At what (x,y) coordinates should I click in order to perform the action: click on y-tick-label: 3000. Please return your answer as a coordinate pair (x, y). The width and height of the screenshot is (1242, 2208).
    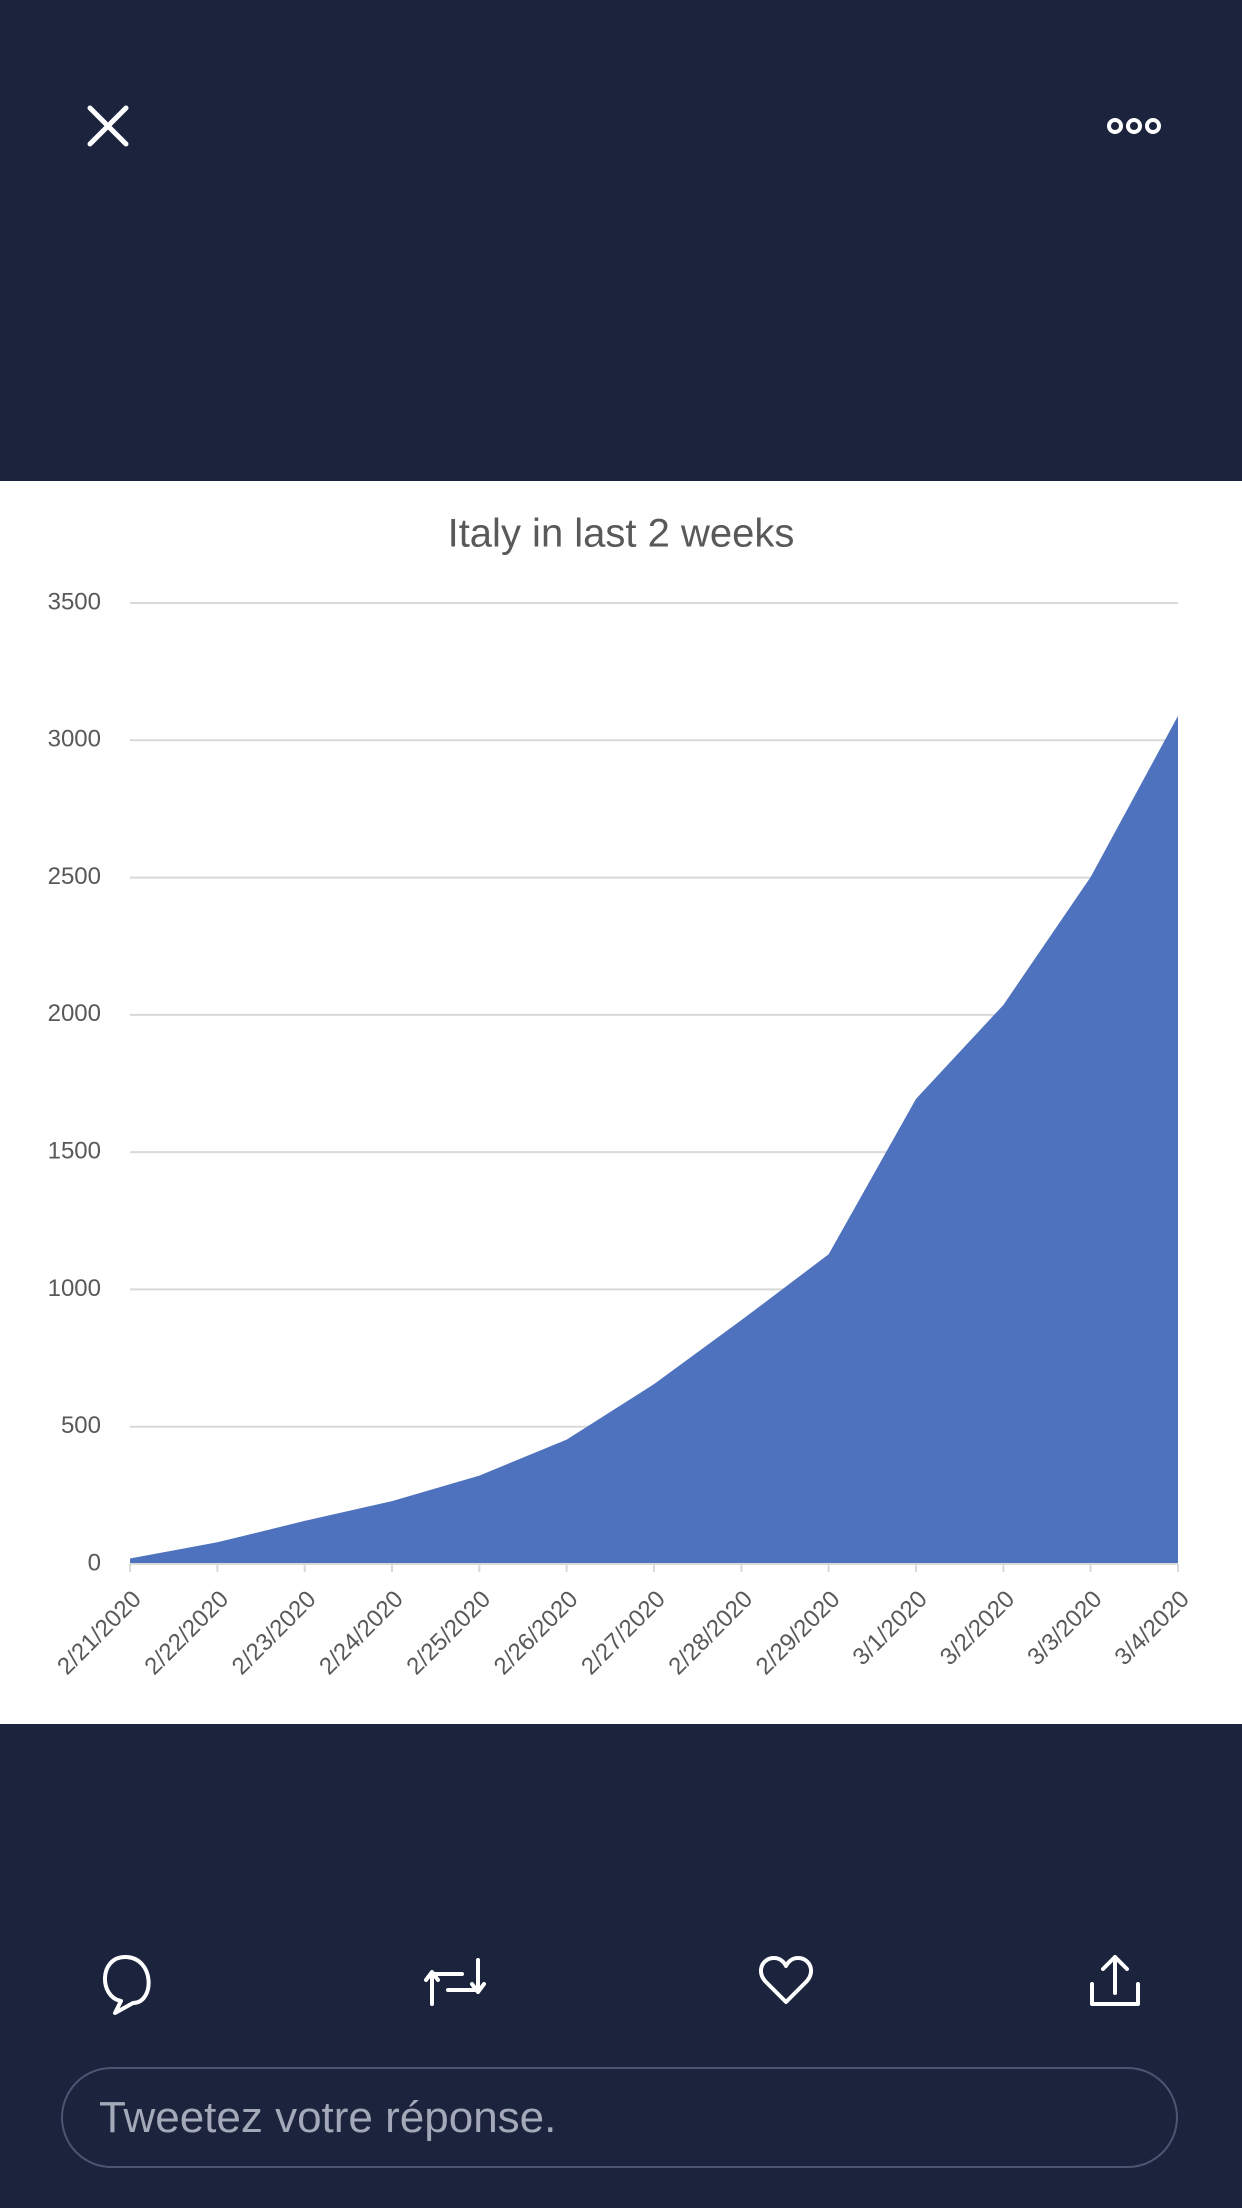
    Looking at the image, I should click on (74, 739).